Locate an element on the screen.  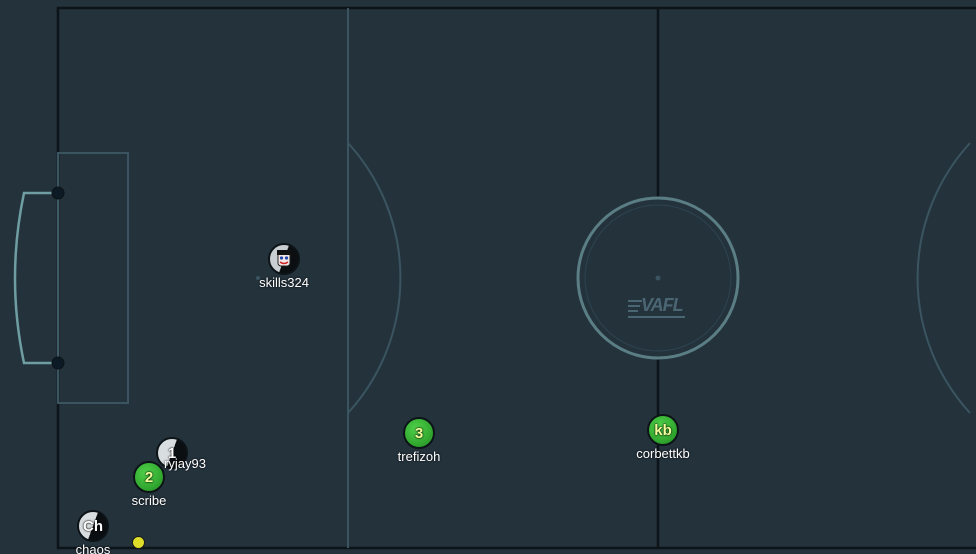
player-ryjay93: 1 ryjay93 is located at coordinates (180, 453).